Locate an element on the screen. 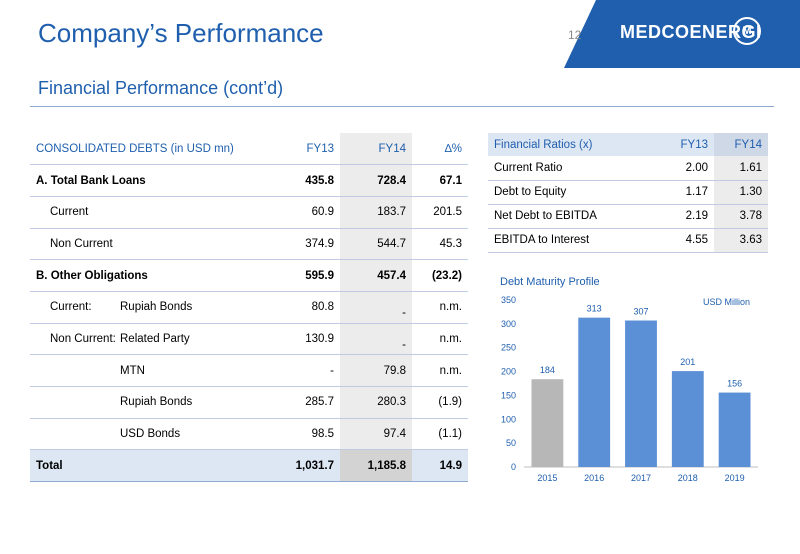 Image resolution: width=800 pixels, height=554 pixels. y-tick-label: 350 is located at coordinates (508, 300).